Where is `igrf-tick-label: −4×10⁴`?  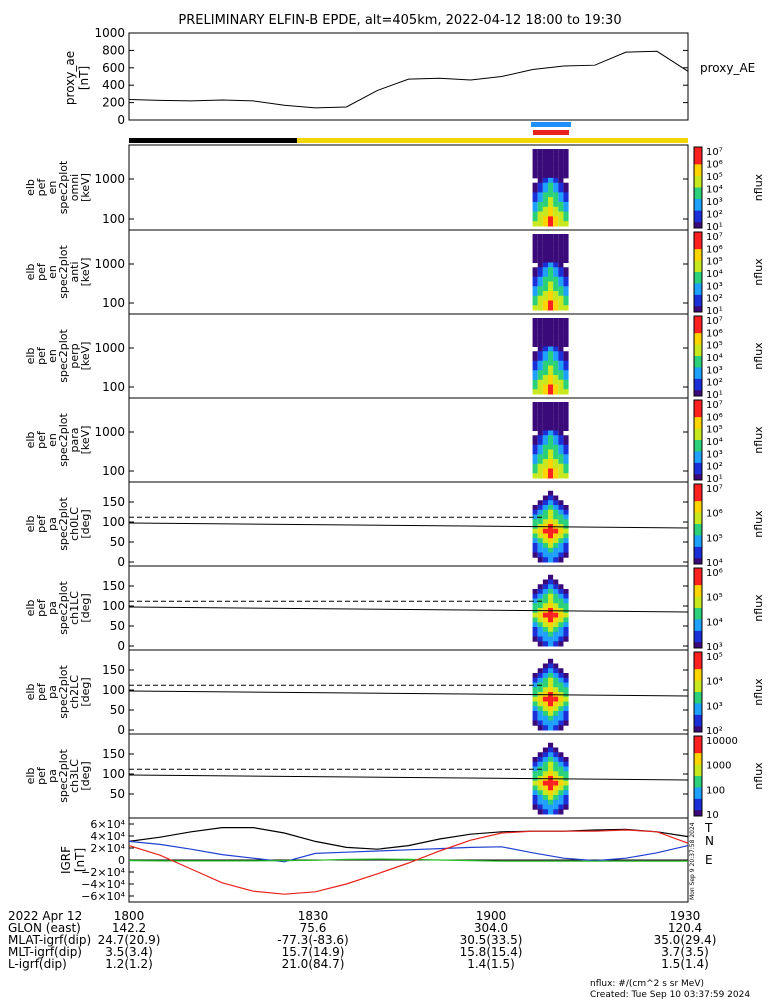 igrf-tick-label: −4×10⁴ is located at coordinates (103, 884).